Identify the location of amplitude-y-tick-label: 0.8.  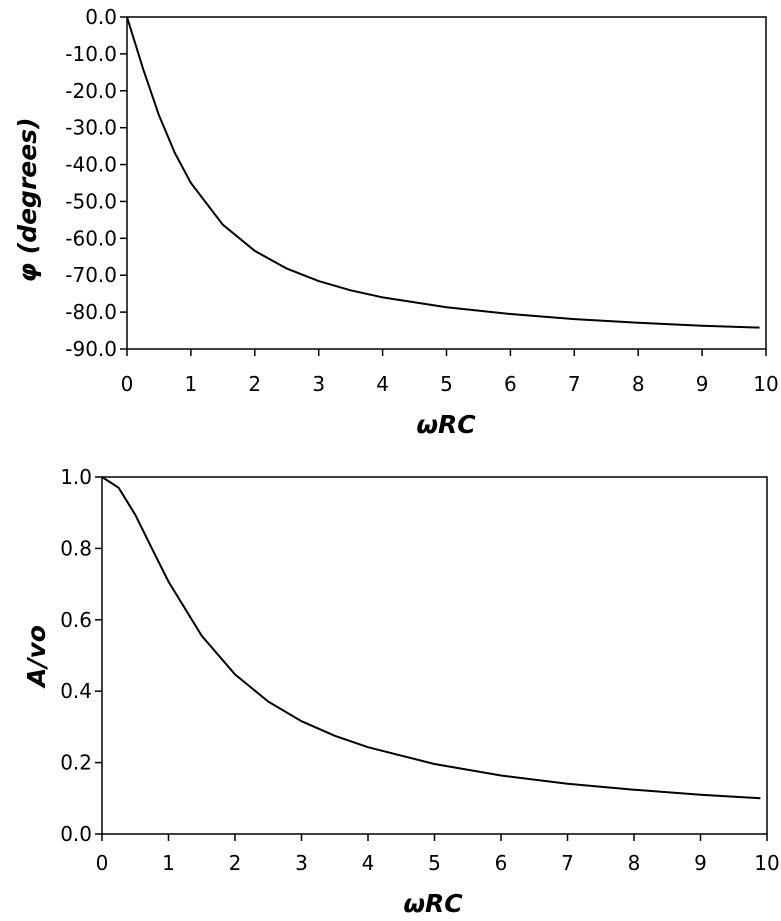
(76, 548).